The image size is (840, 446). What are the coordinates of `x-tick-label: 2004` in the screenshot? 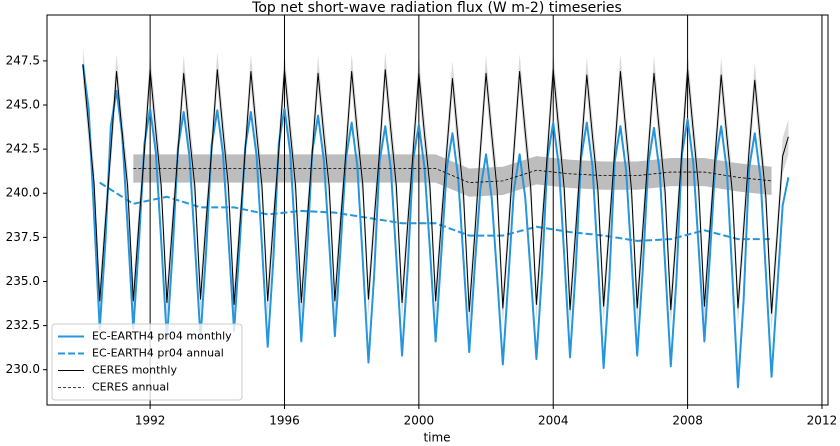 It's located at (553, 421).